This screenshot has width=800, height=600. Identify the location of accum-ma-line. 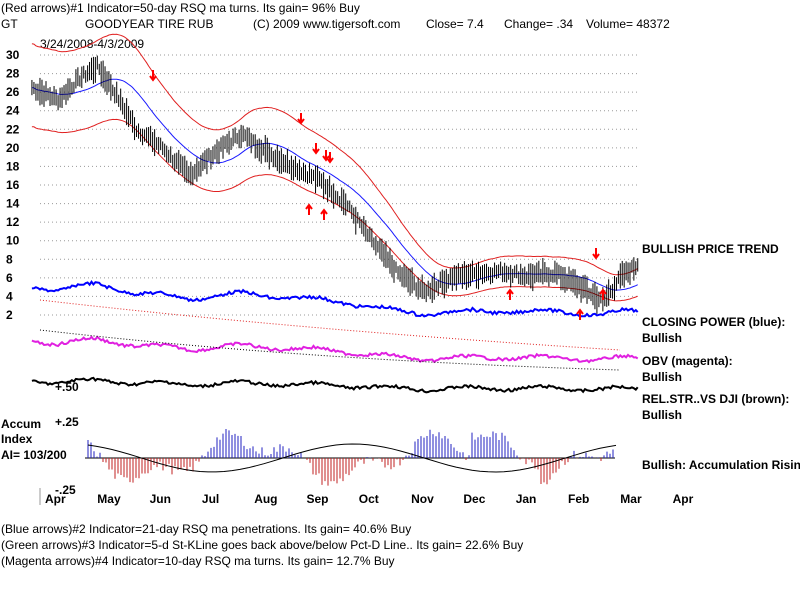
(352, 458).